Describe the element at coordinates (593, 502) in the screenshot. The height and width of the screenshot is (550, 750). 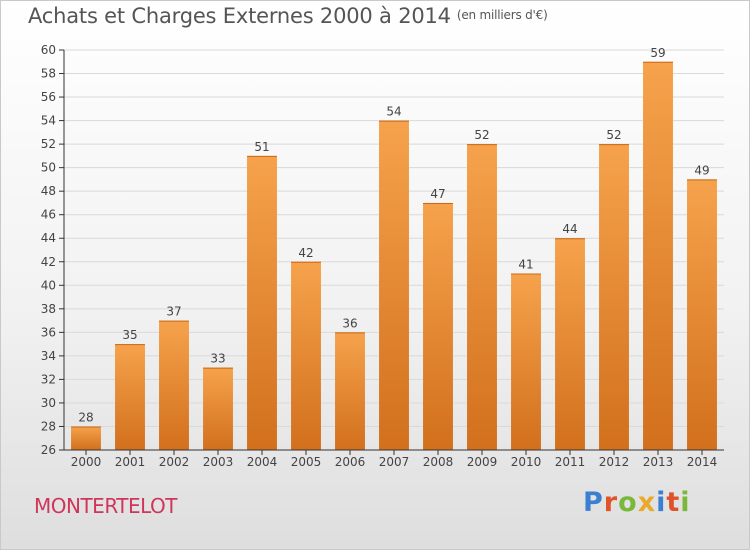
I see `logo-letter: P` at that location.